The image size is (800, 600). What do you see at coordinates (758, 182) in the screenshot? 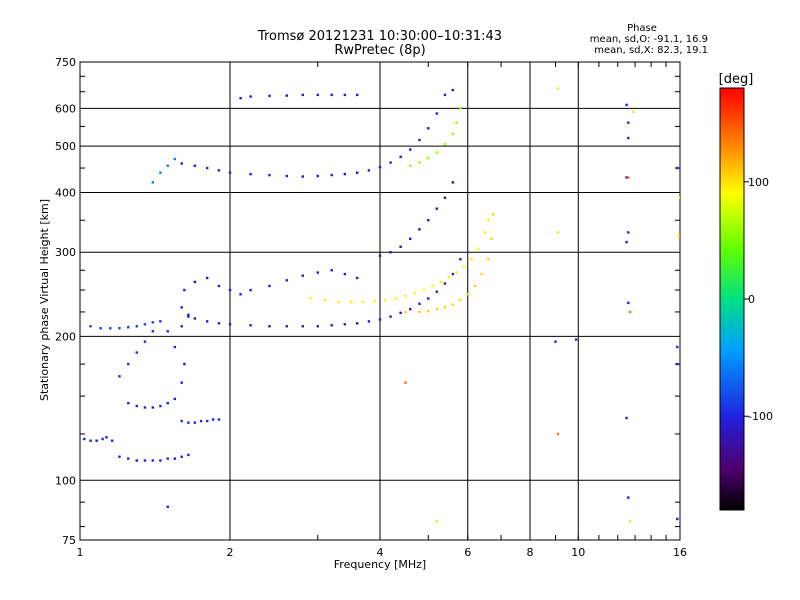
I see `colorbar-tick-label: 100` at bounding box center [758, 182].